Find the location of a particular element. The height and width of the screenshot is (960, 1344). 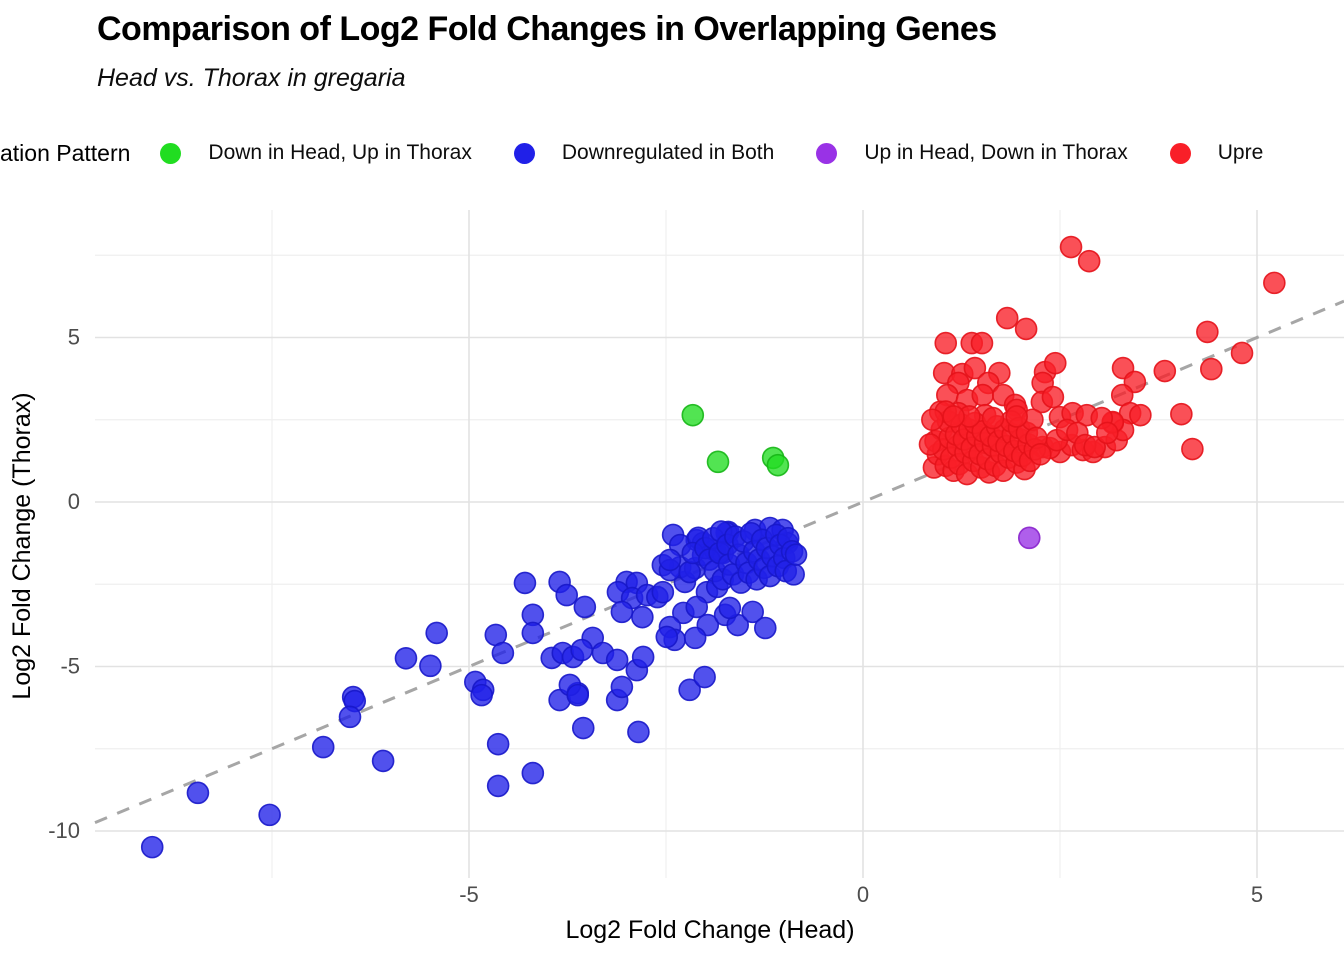

x-tick-label: 0 is located at coordinates (863, 894).